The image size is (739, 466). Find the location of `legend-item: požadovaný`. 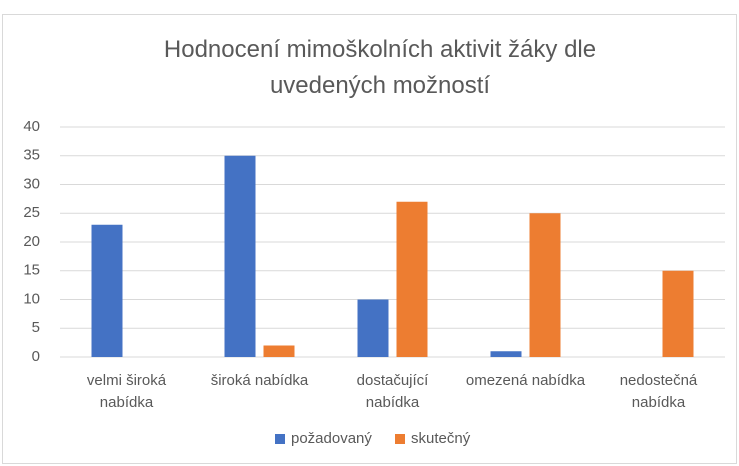

legend-item: požadovaný is located at coordinates (323, 438).